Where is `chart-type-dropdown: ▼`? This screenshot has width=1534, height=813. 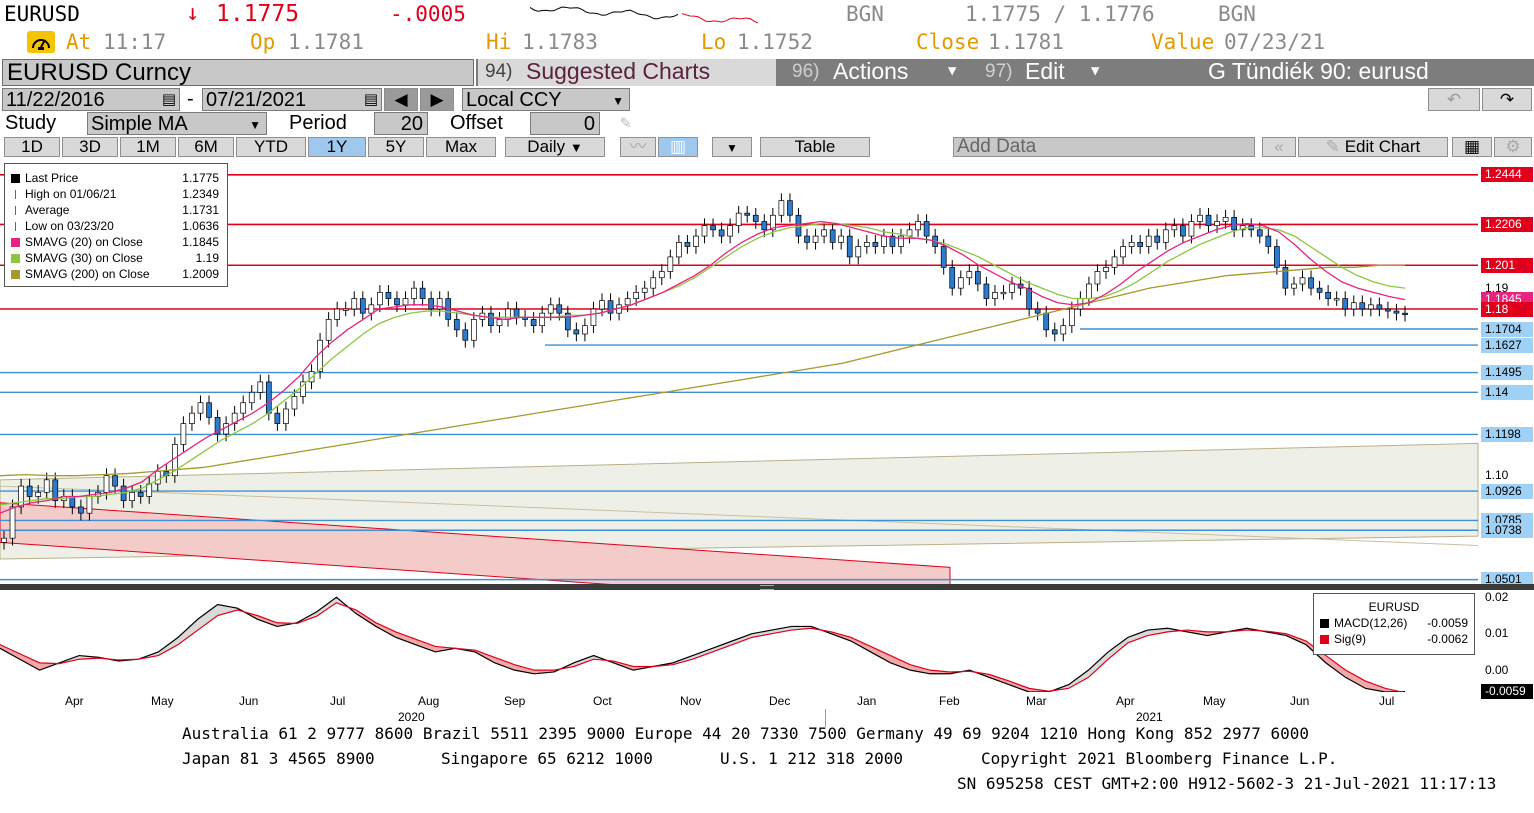 chart-type-dropdown: ▼ is located at coordinates (732, 147).